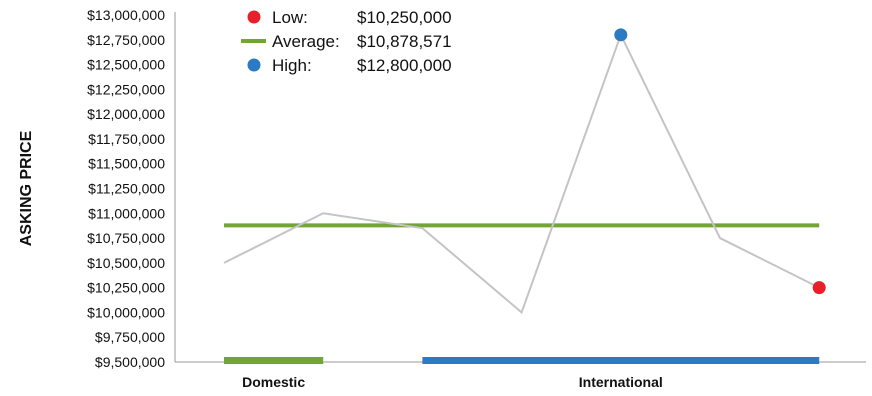  What do you see at coordinates (621, 382) in the screenshot?
I see `group-label: International` at bounding box center [621, 382].